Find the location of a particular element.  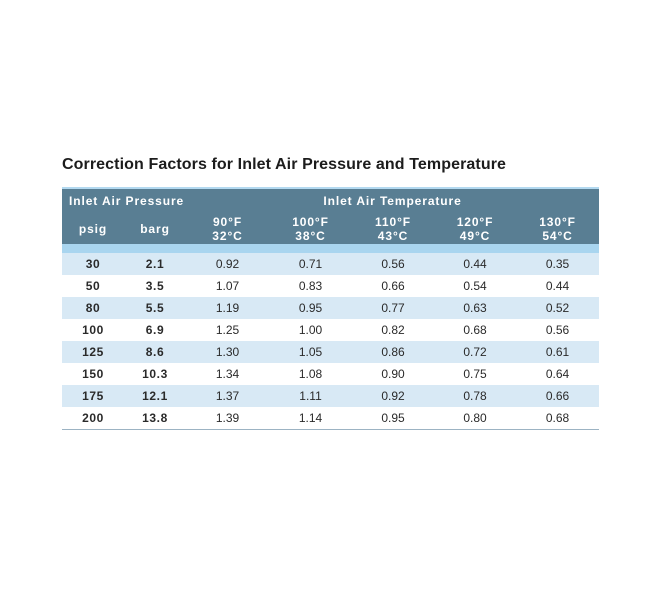

factor-cell: 0.71 is located at coordinates (311, 264).